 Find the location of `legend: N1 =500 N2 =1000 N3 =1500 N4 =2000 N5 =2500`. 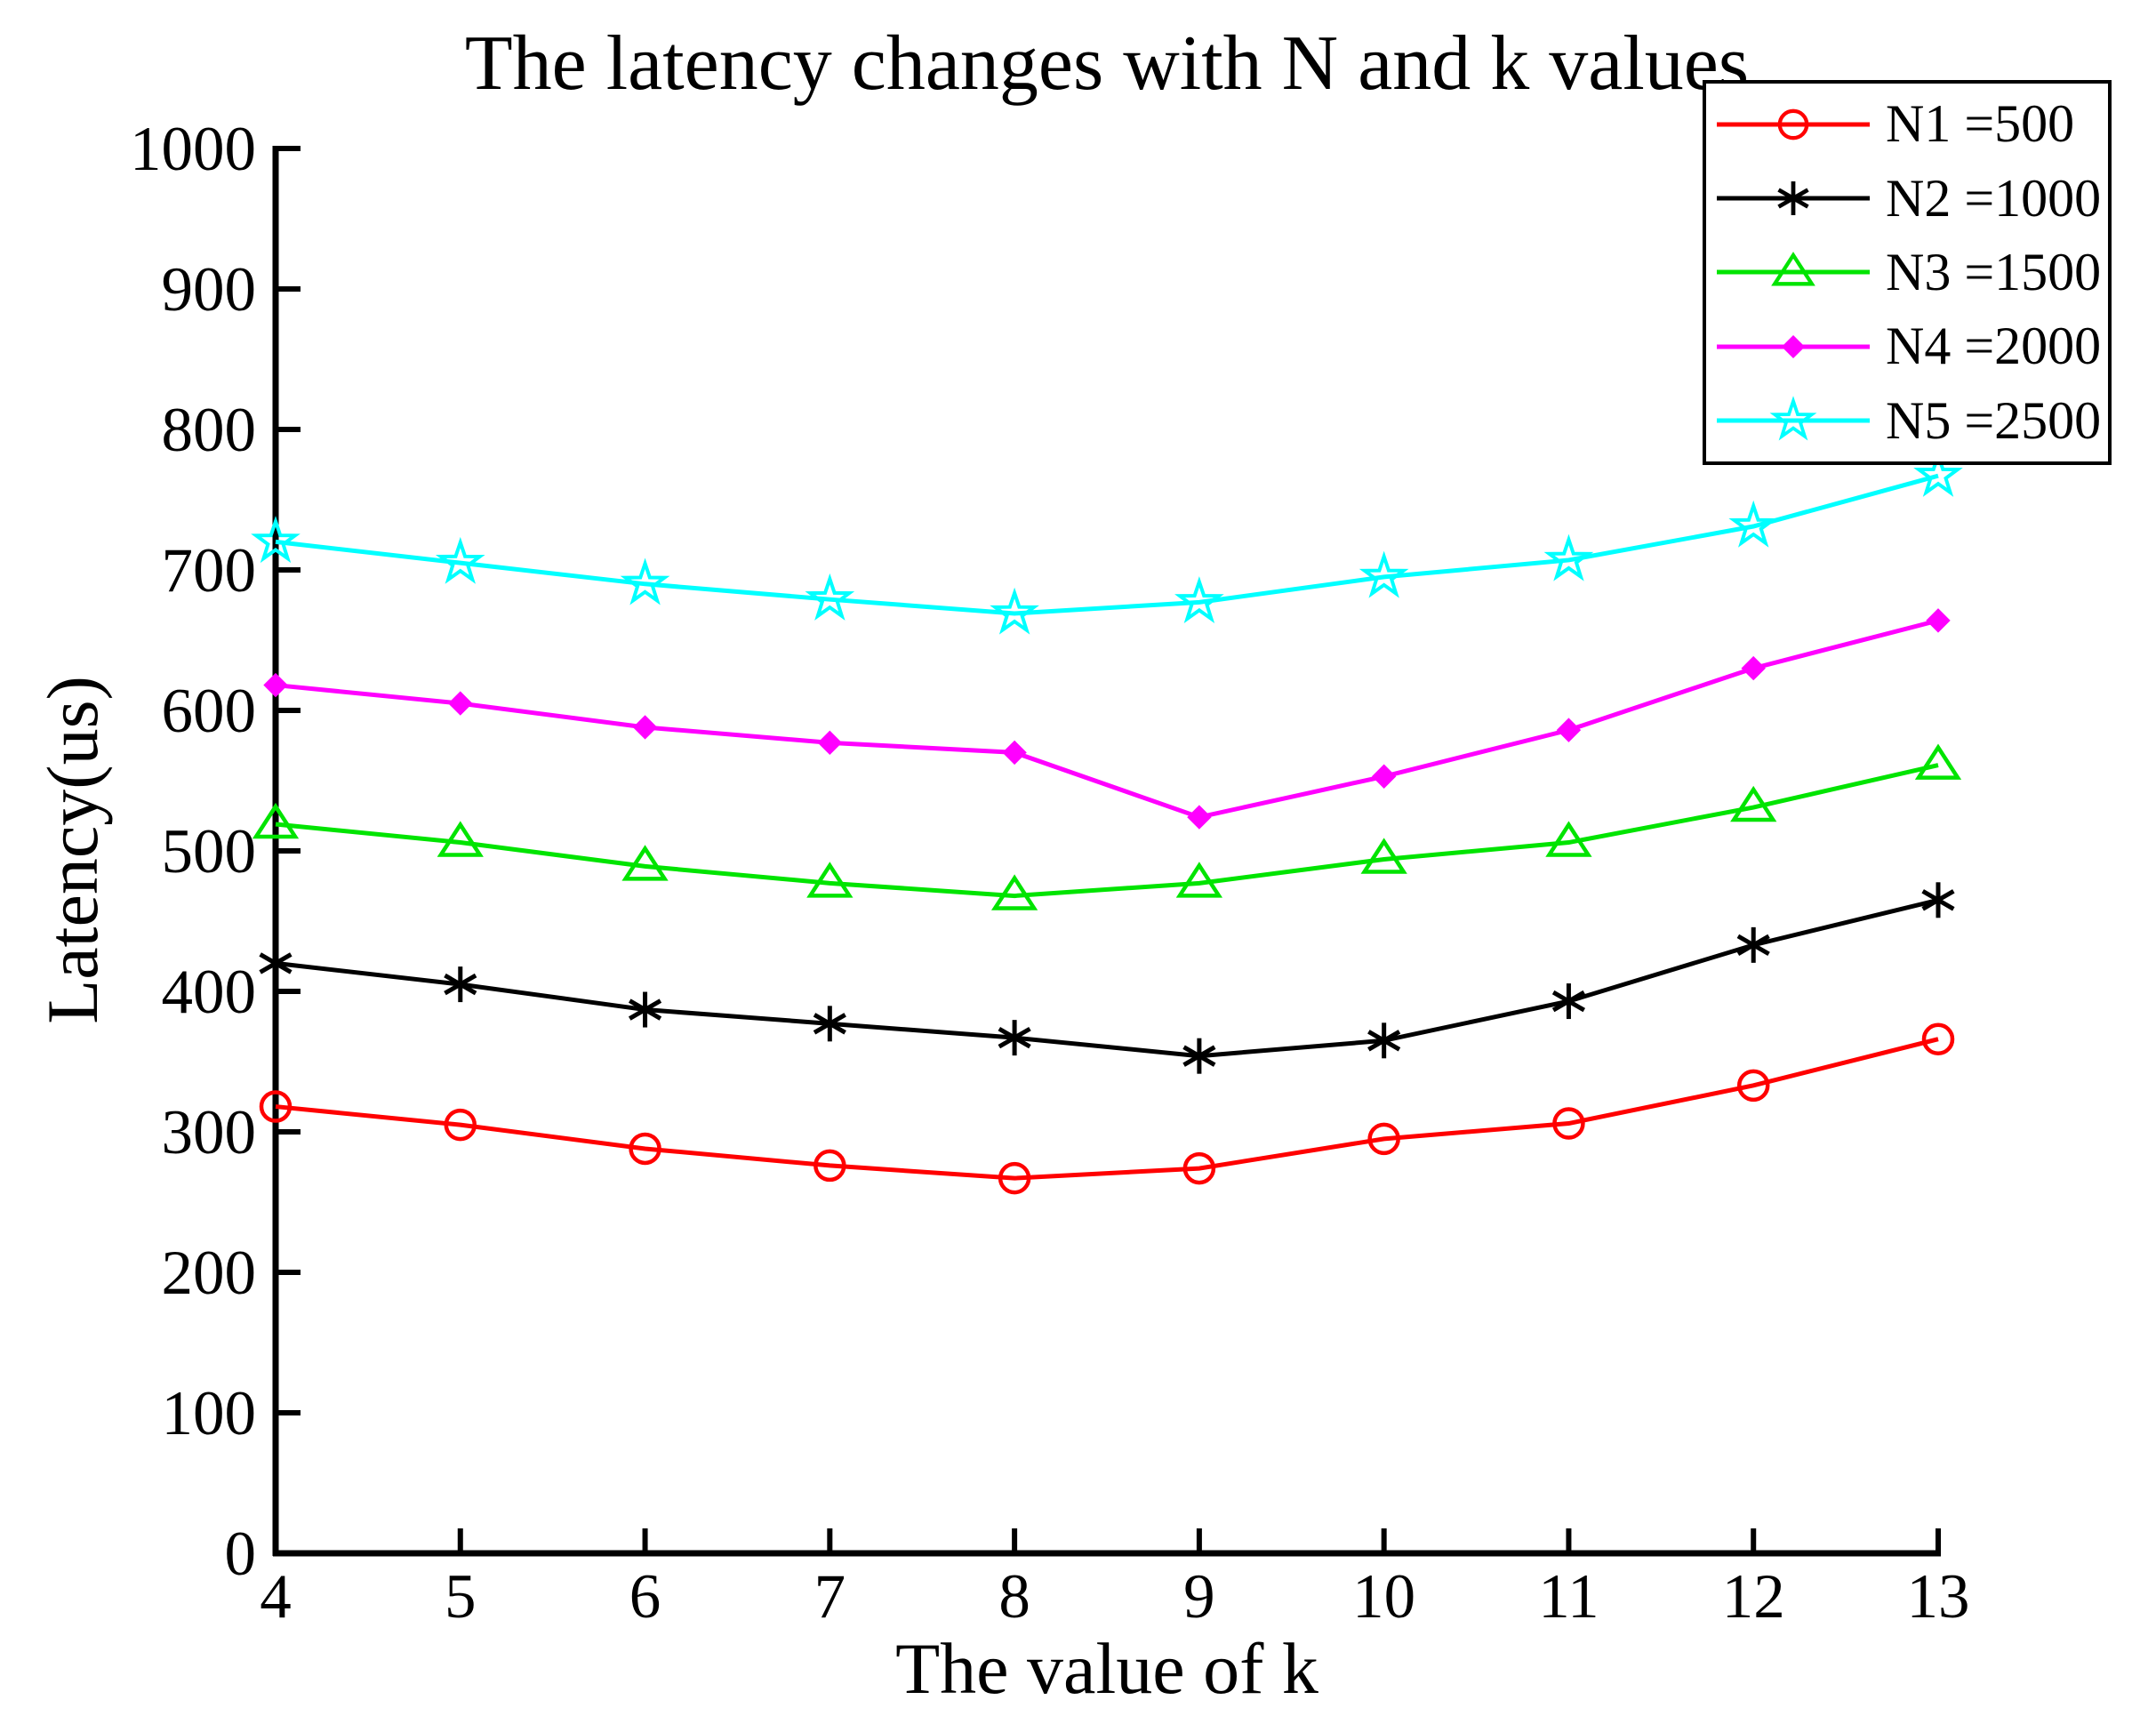

legend: N1 =500 N2 =1000 N3 =1500 N4 =2000 N5 =2500 is located at coordinates (1907, 272).